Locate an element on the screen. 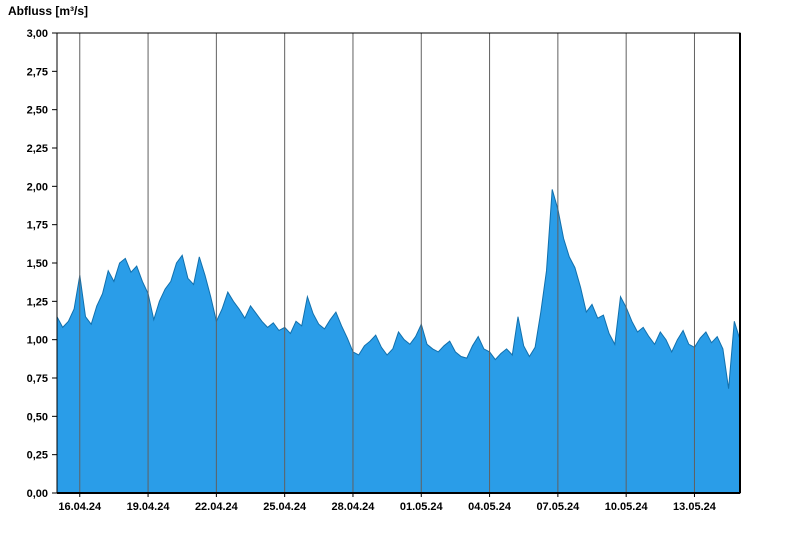 The image size is (800, 550). x-tick-label: 07.05.24 is located at coordinates (558, 507).